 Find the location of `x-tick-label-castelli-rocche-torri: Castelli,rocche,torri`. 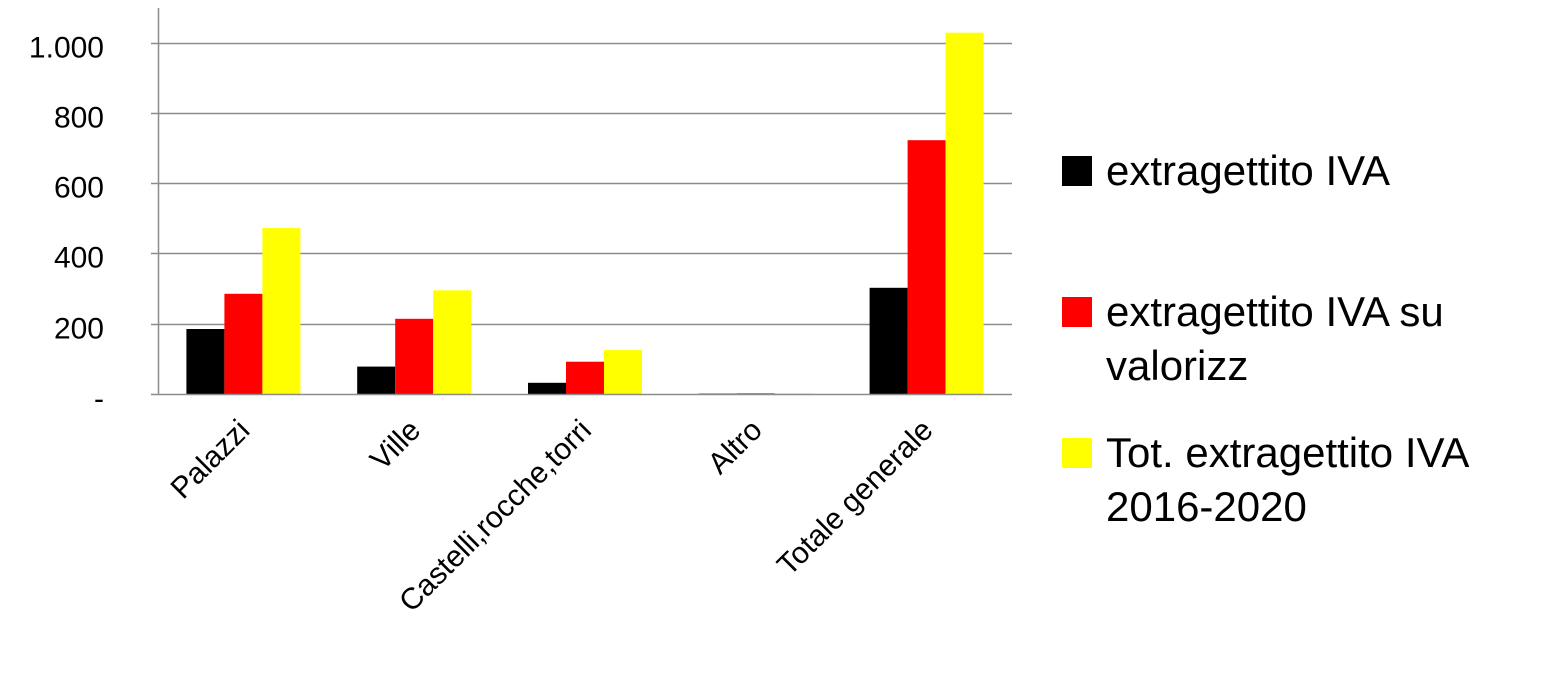

x-tick-label-castelli-rocche-torri: Castelli,rocche,torri is located at coordinates (495, 516).